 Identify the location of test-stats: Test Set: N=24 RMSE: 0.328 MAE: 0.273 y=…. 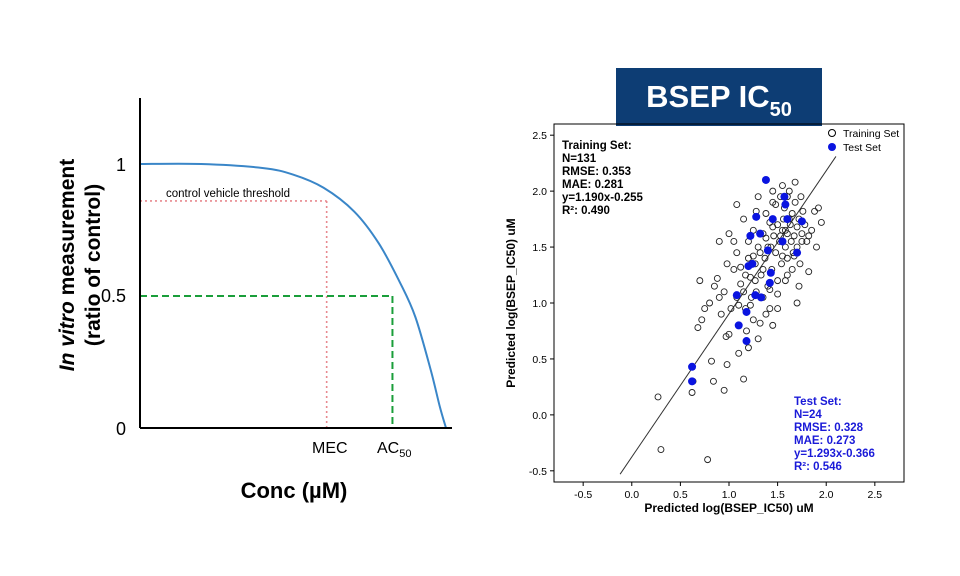
(834, 434).